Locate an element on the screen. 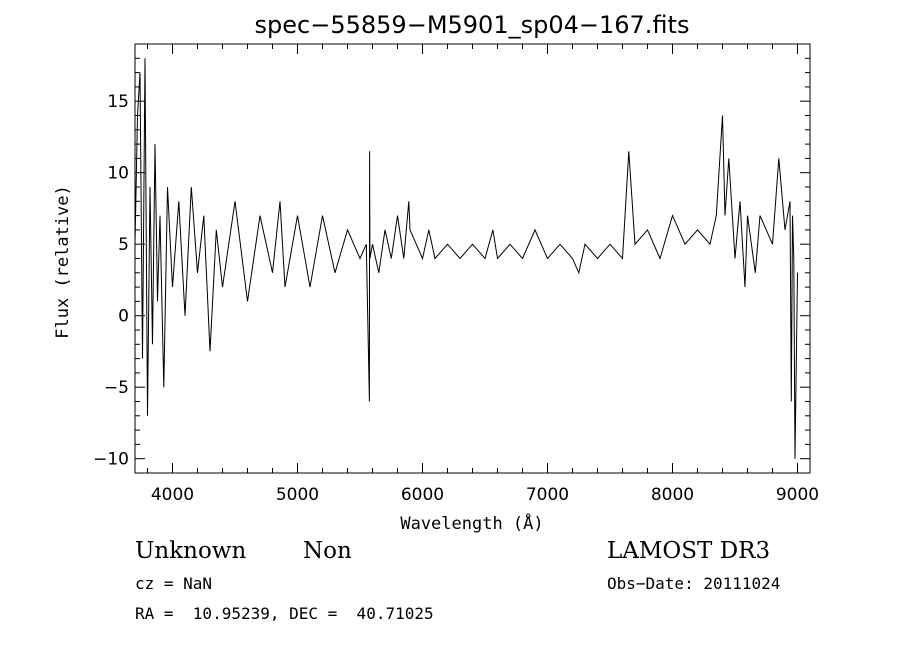  x-axis-label: Wavelength (Å) is located at coordinates (471, 523).